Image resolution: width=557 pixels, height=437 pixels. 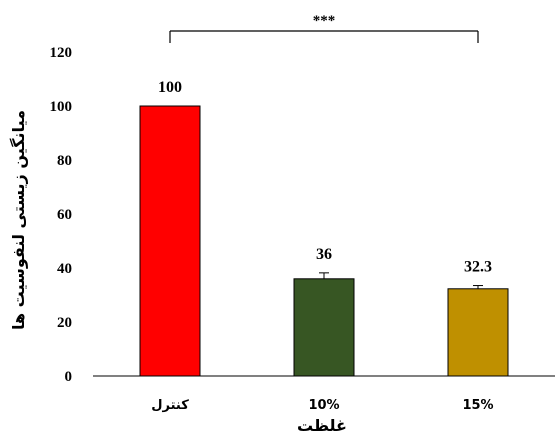 What do you see at coordinates (64, 161) in the screenshot?
I see `y-tick-label: 80` at bounding box center [64, 161].